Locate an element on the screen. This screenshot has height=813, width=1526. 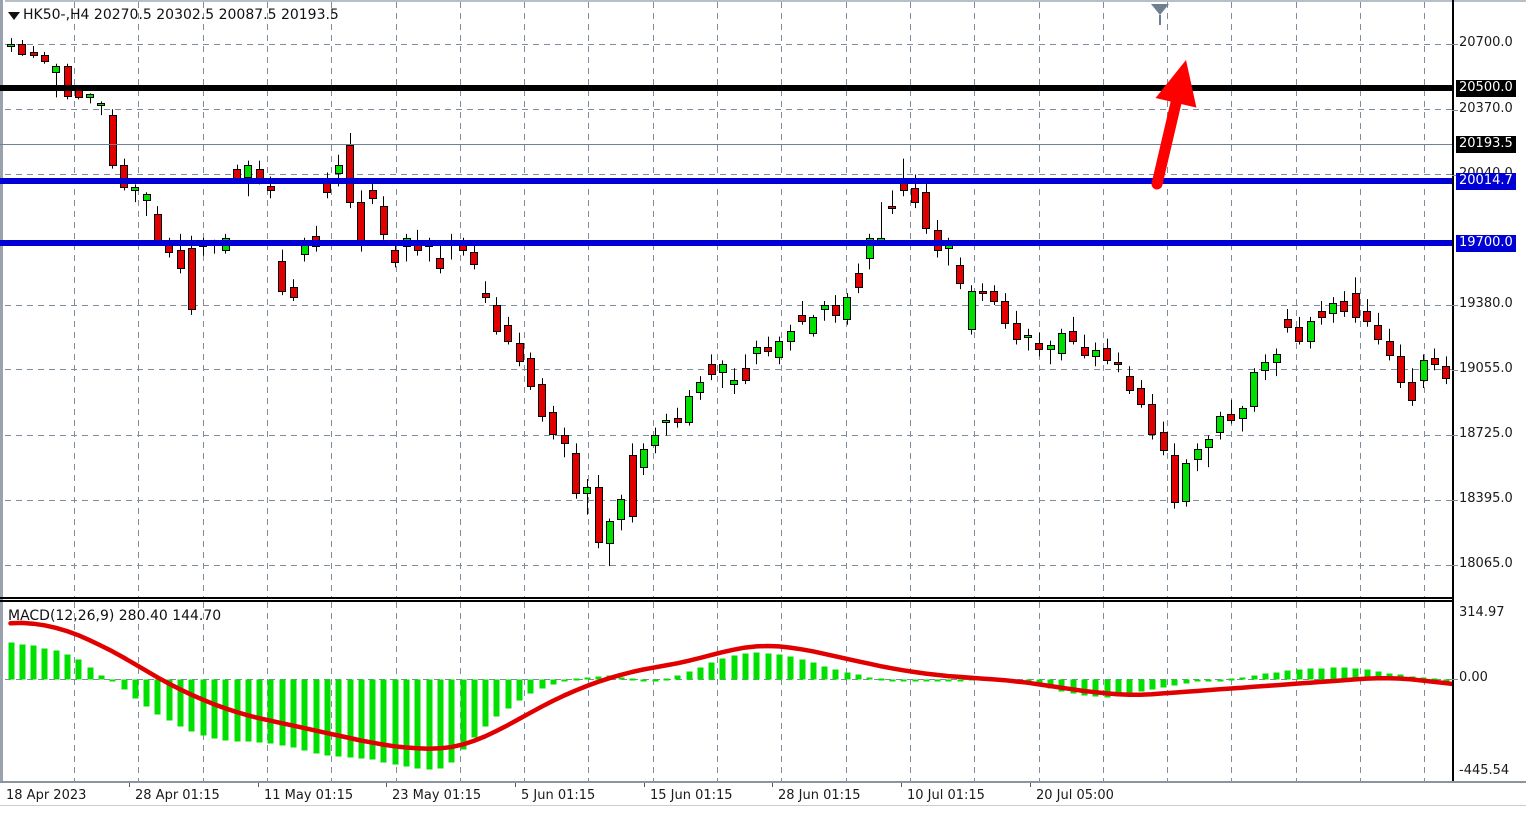
chevron-down-icon is located at coordinates (14, 16).